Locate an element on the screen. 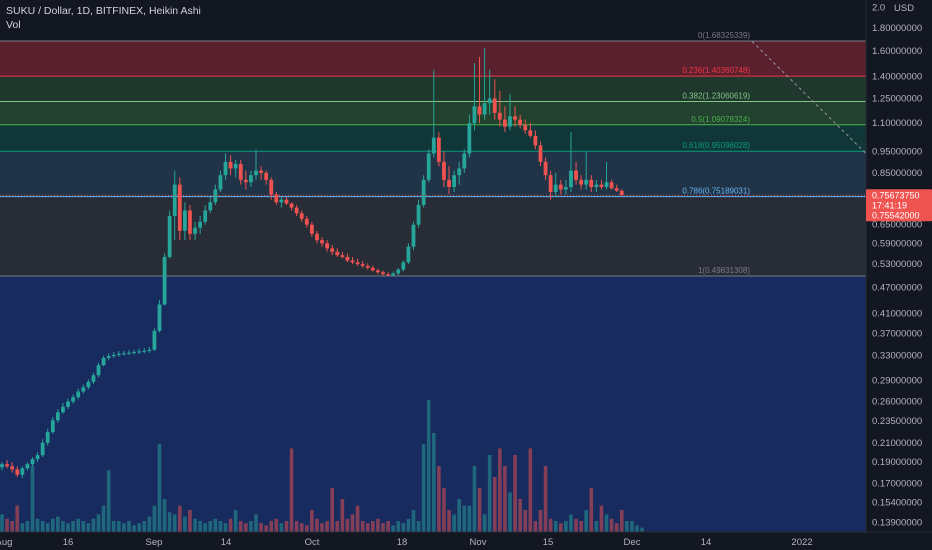  close-price-value: 0.75542000 is located at coordinates (896, 215).